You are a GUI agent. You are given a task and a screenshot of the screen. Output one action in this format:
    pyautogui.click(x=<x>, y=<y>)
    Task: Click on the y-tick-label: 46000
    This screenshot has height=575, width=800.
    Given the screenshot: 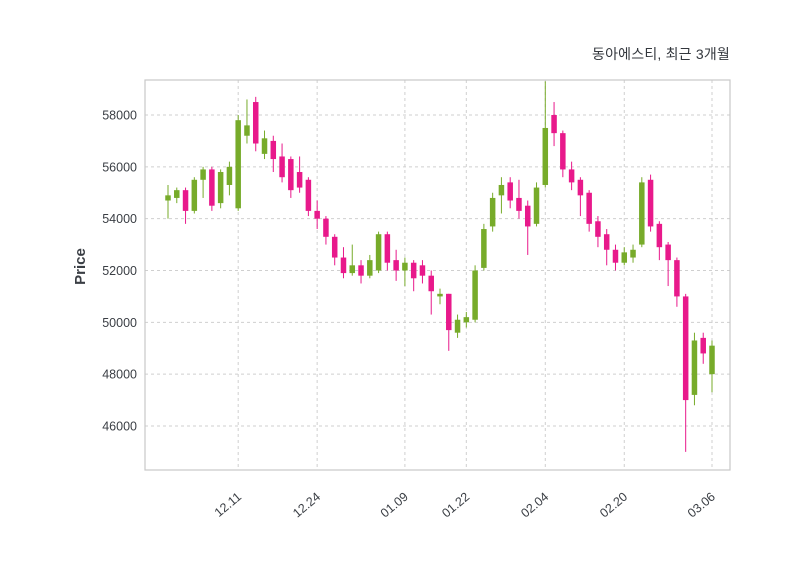 What is the action you would take?
    pyautogui.click(x=119, y=427)
    